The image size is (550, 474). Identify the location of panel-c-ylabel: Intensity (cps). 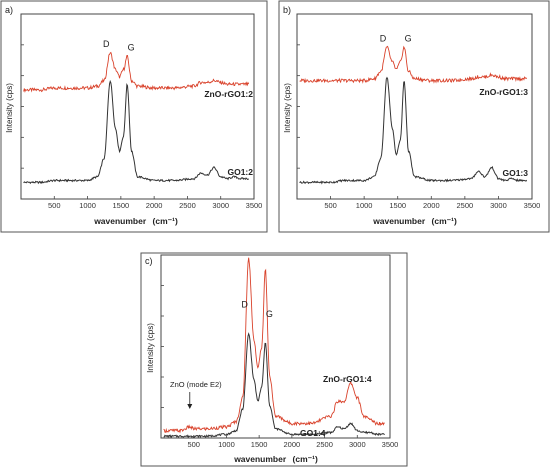
(150, 348).